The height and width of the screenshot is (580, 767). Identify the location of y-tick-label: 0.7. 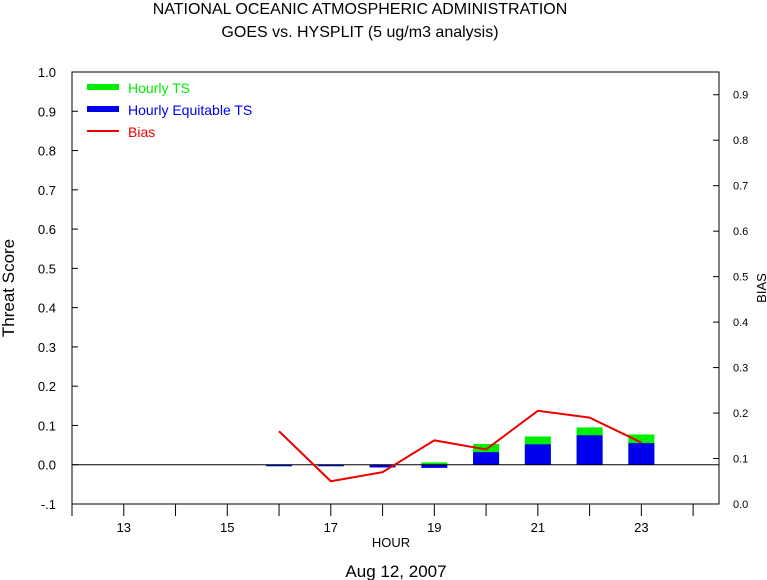
(47, 190).